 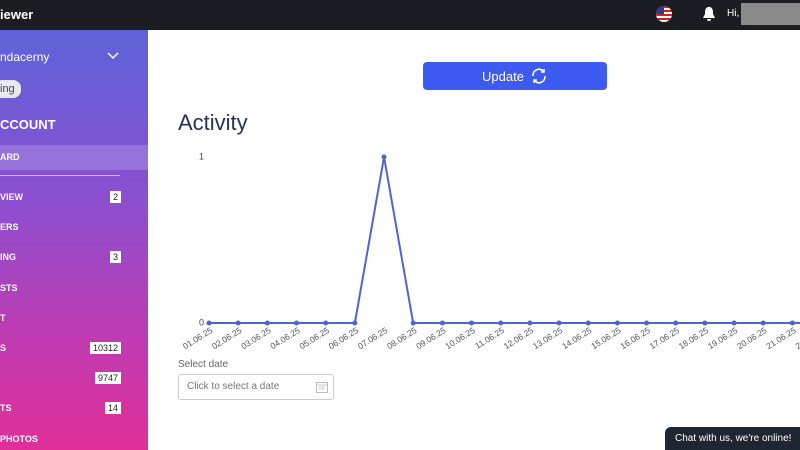 What do you see at coordinates (664, 14) in the screenshot?
I see `flag` at bounding box center [664, 14].